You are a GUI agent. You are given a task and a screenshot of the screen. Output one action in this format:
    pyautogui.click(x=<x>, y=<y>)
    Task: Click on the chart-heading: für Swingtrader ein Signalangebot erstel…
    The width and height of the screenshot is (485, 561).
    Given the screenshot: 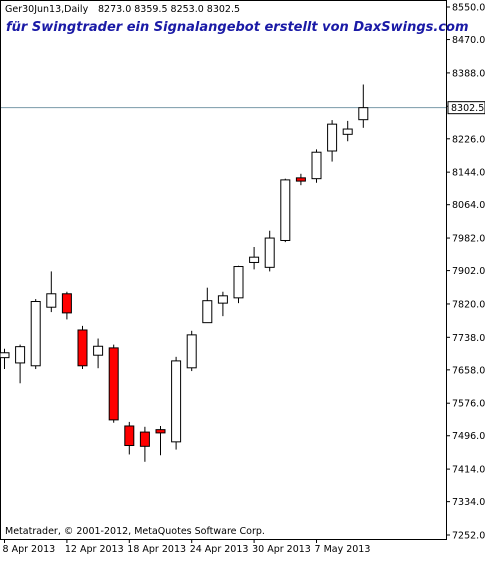 What is the action you would take?
    pyautogui.click(x=237, y=27)
    